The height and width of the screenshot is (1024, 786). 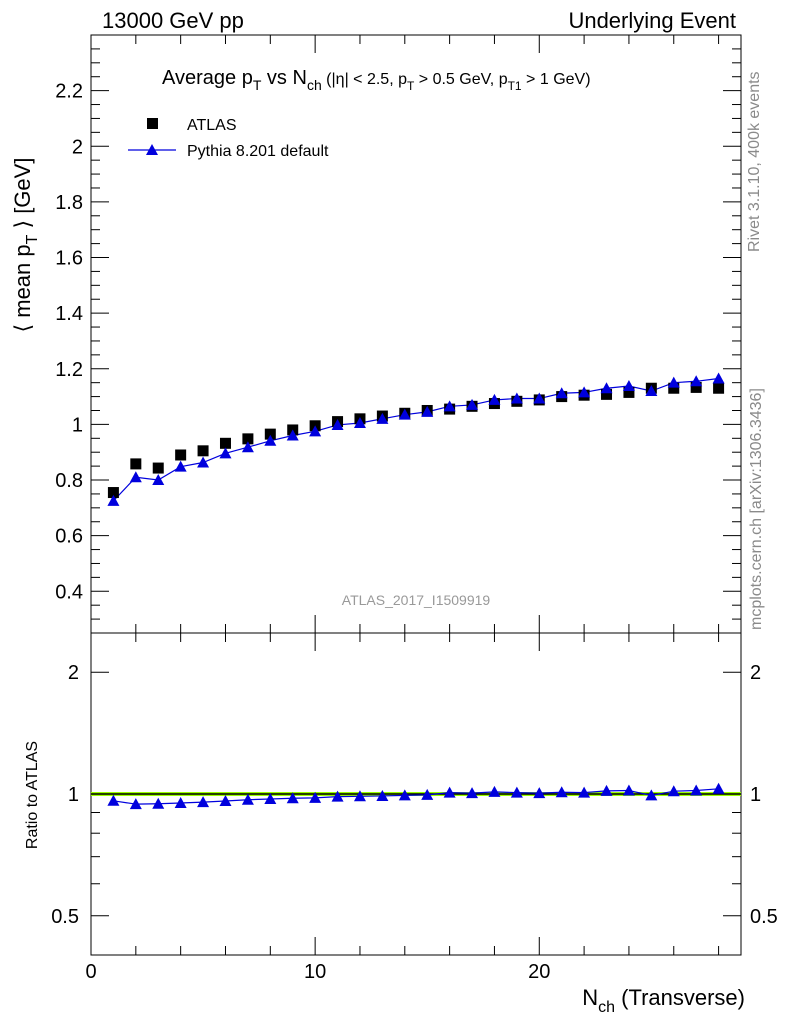 What do you see at coordinates (652, 20) in the screenshot?
I see `header-right: Underlying Event` at bounding box center [652, 20].